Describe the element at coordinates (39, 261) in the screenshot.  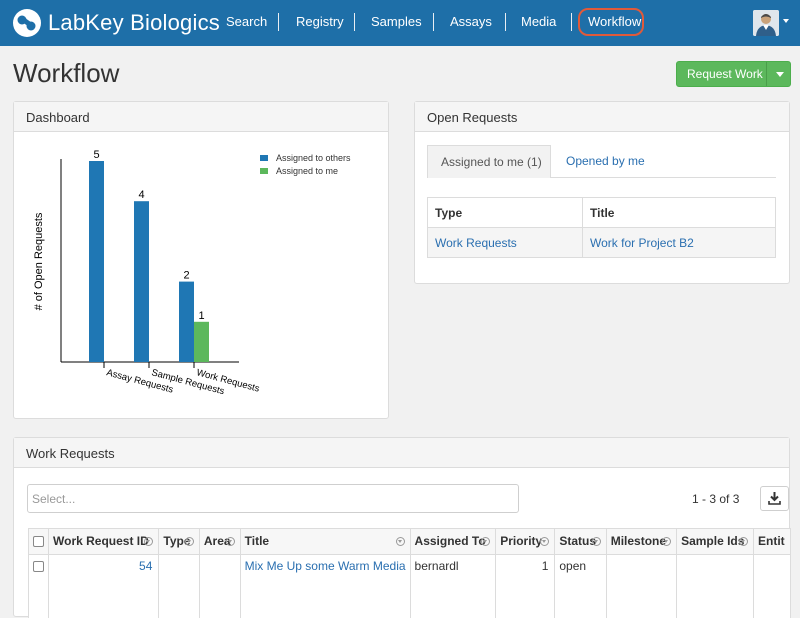
I see `y-axis-label: # of Open Requests` at that location.